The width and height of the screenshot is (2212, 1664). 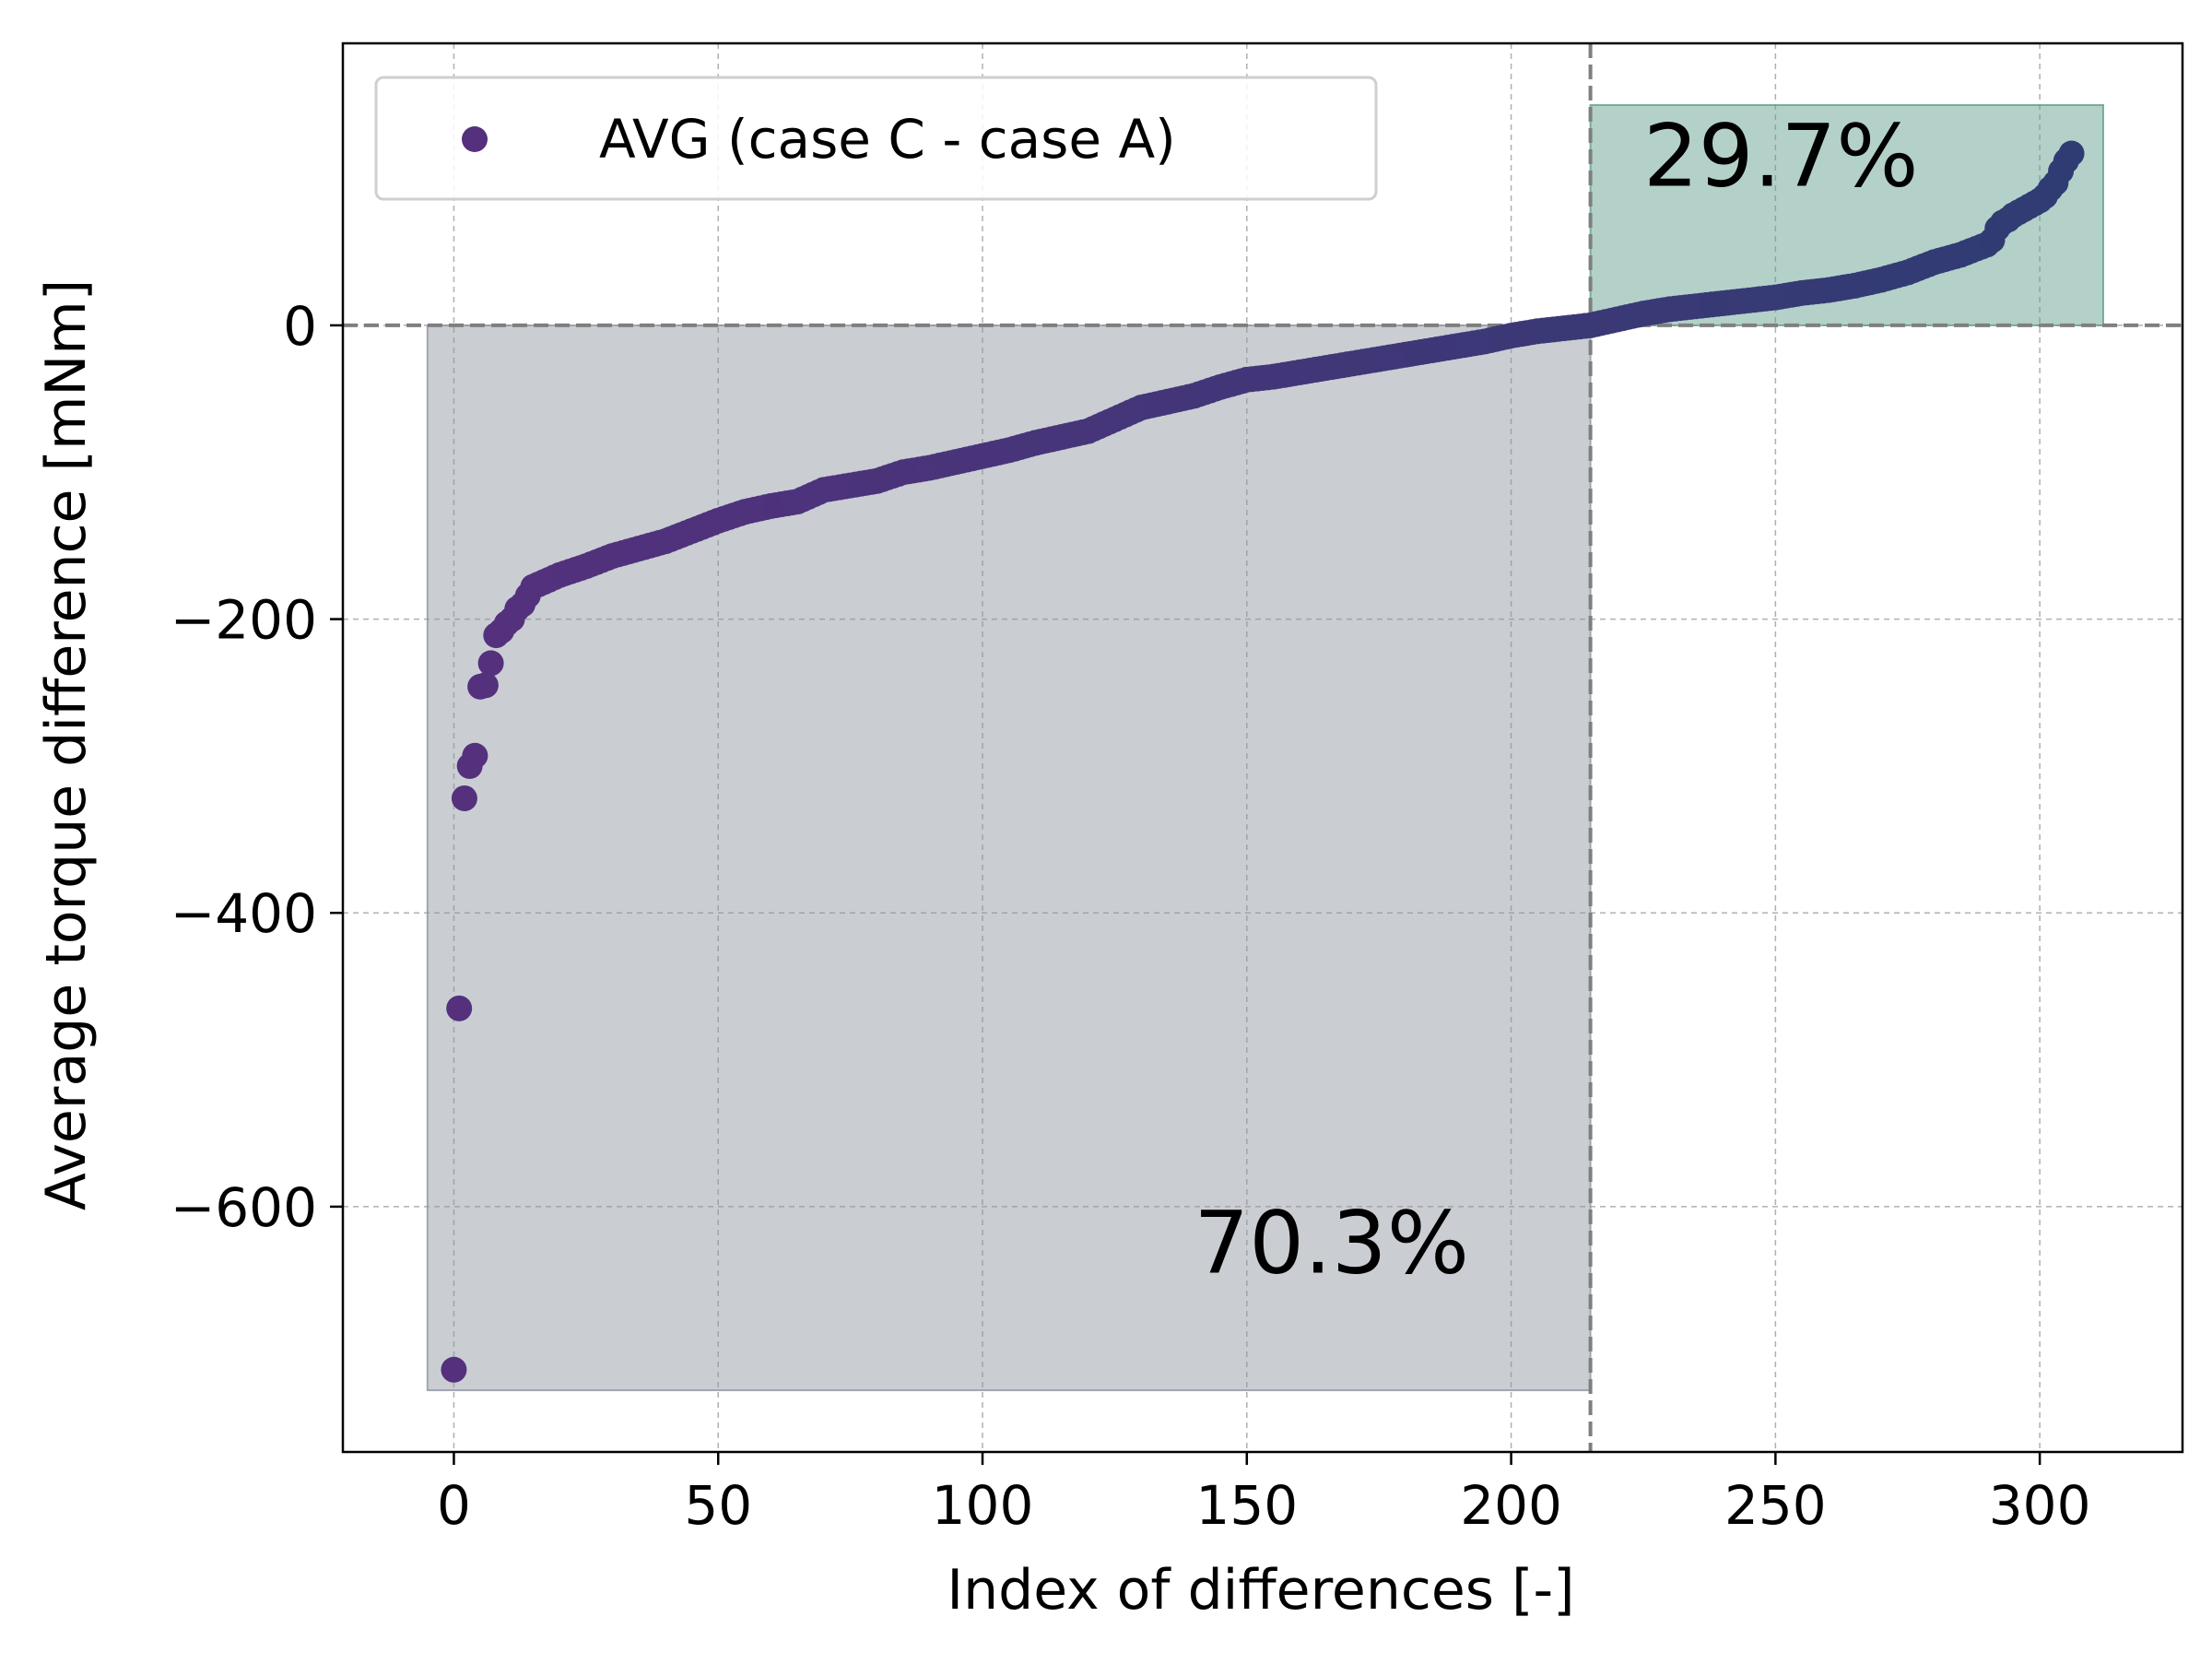 What do you see at coordinates (1246, 1505) in the screenshot?
I see `x-tick-label-3: 150` at bounding box center [1246, 1505].